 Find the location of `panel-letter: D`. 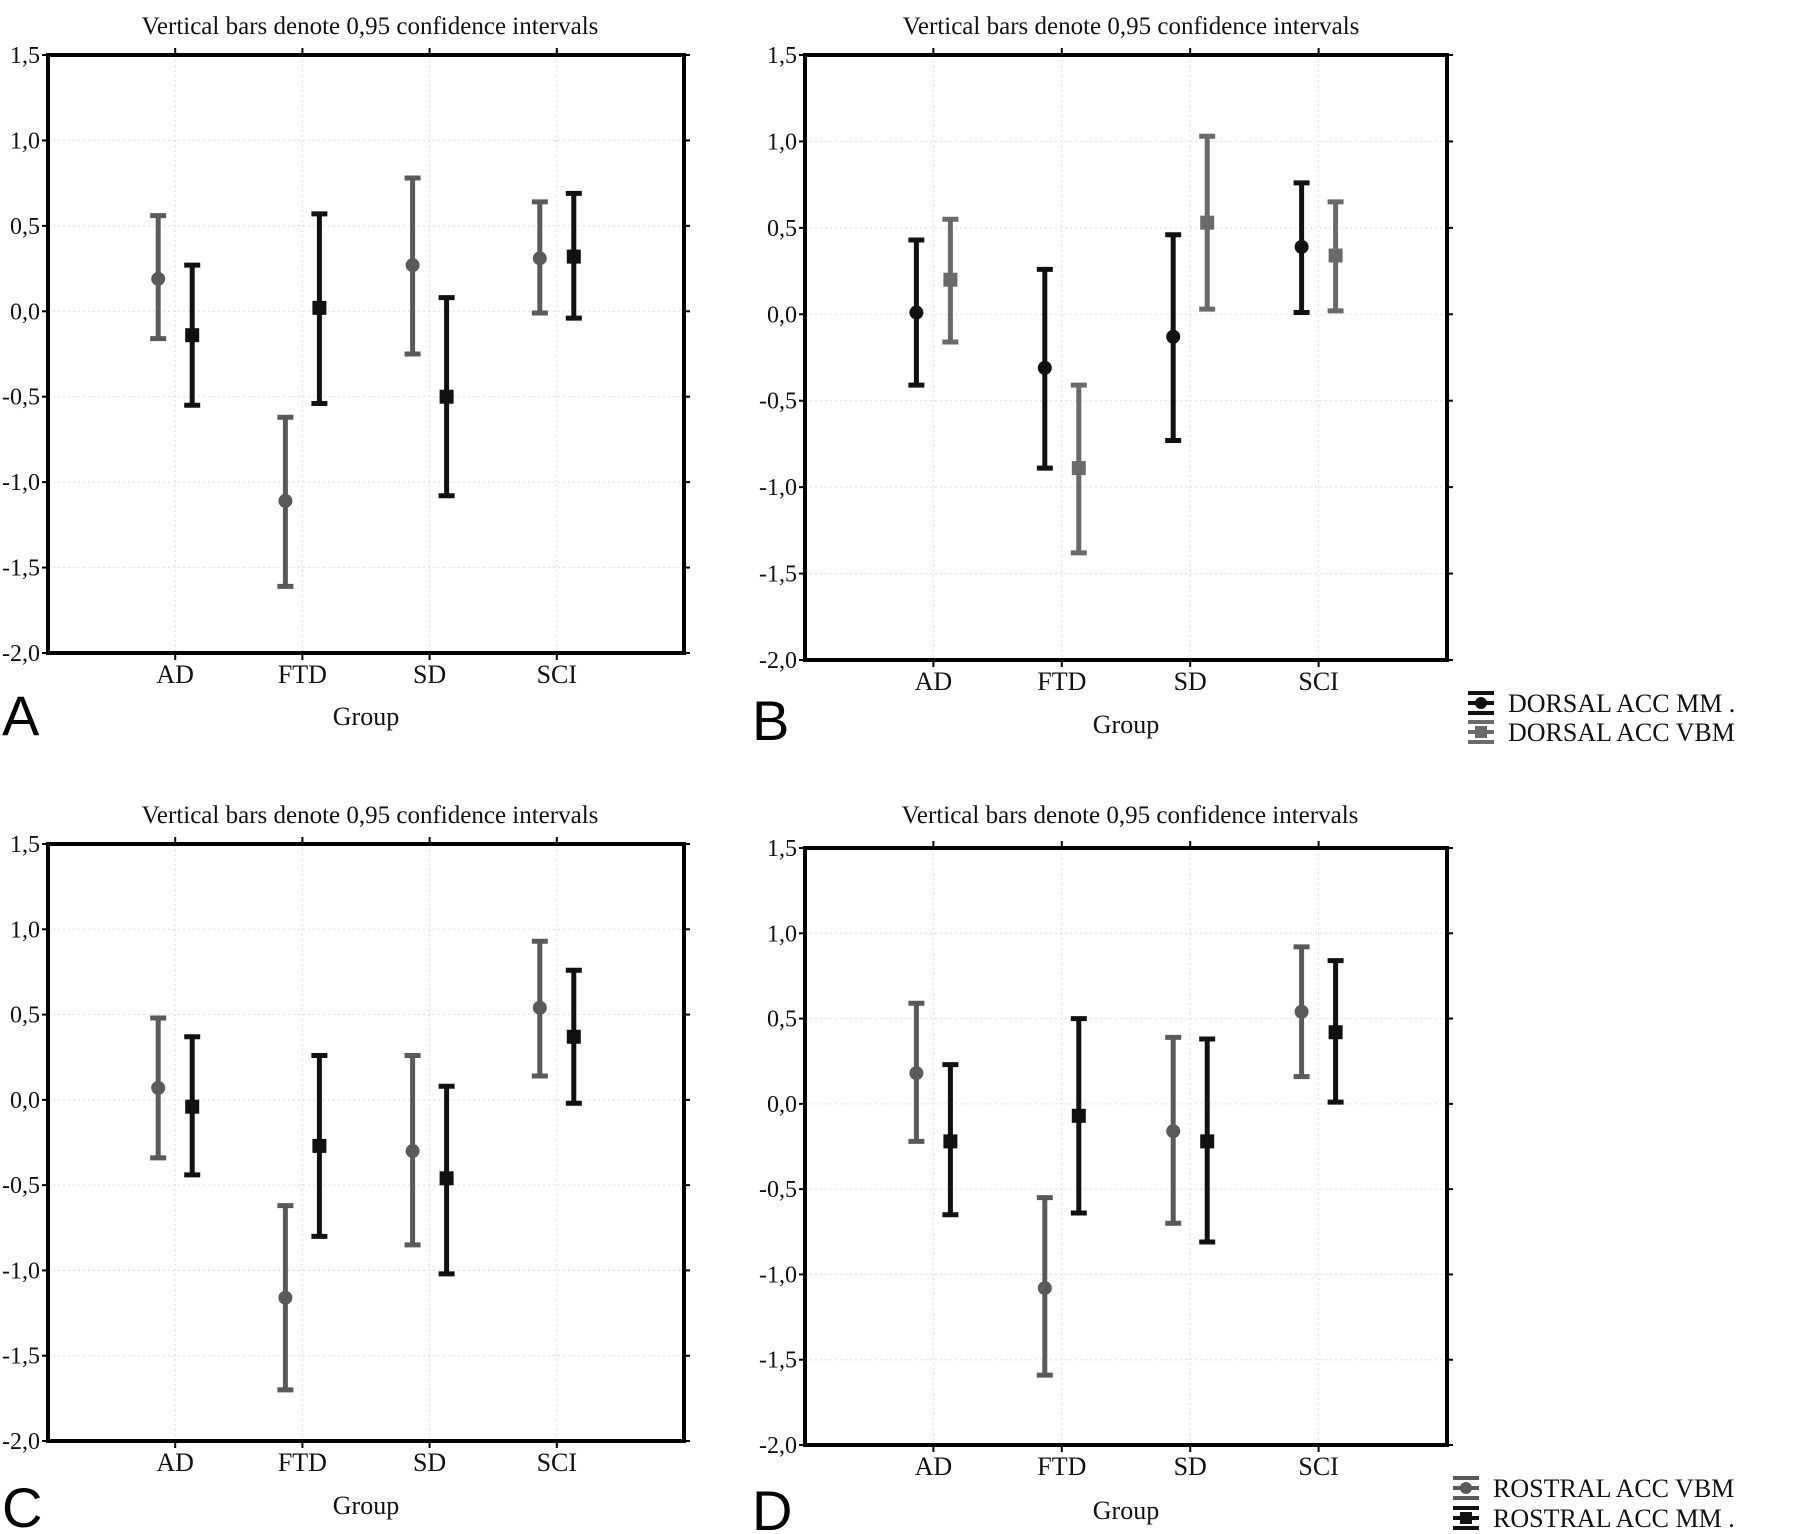

panel-letter: D is located at coordinates (772, 1506).